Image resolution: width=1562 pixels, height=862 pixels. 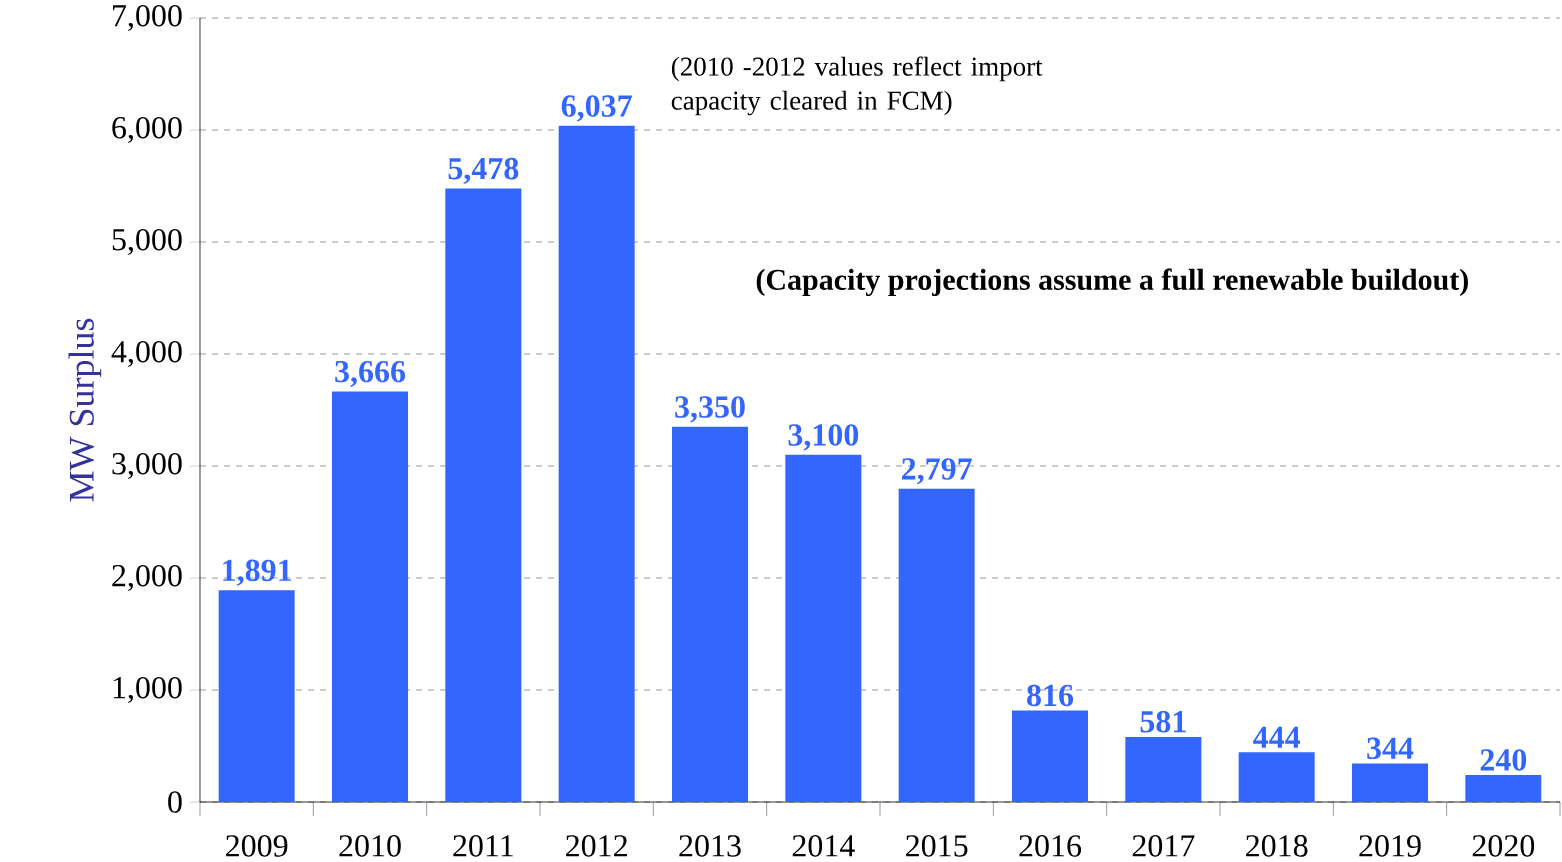 What do you see at coordinates (257, 846) in the screenshot?
I see `x-tick-label: 2009` at bounding box center [257, 846].